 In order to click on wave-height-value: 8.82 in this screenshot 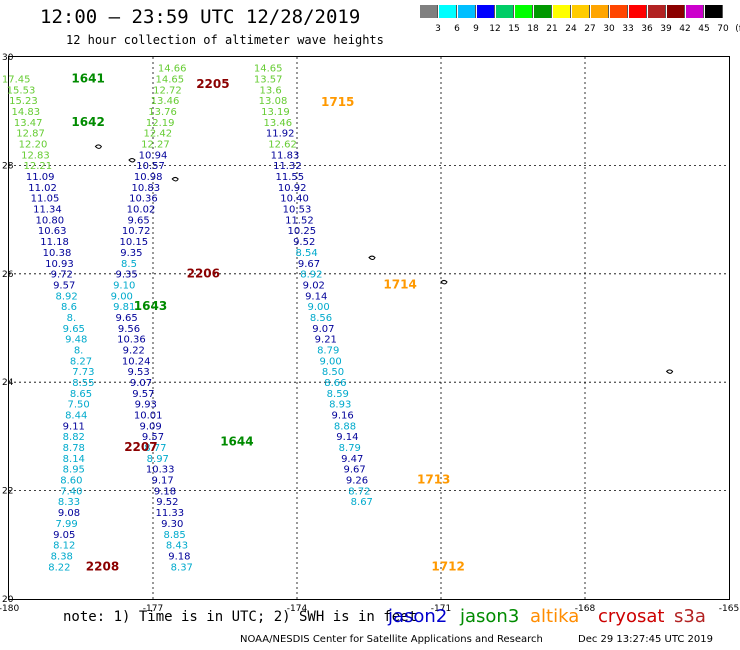, I will do `click(74, 437)`.